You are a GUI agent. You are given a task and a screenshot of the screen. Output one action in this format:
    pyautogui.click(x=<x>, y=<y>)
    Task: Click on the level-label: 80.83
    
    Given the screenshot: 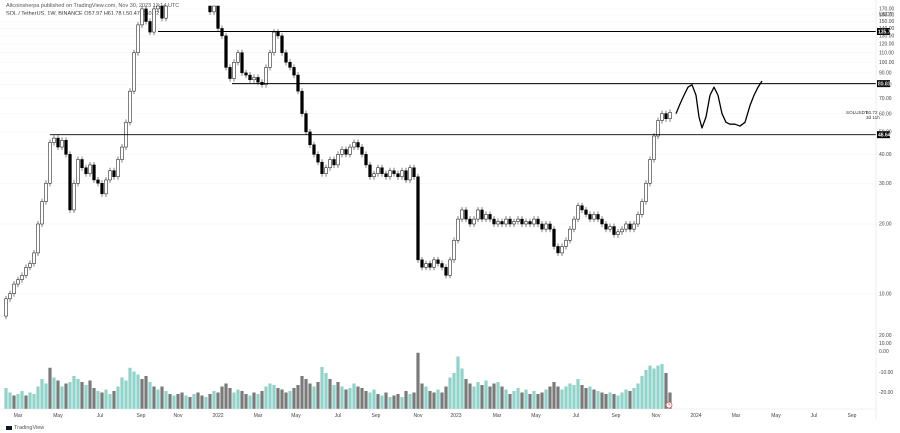 What is the action you would take?
    pyautogui.click(x=884, y=84)
    